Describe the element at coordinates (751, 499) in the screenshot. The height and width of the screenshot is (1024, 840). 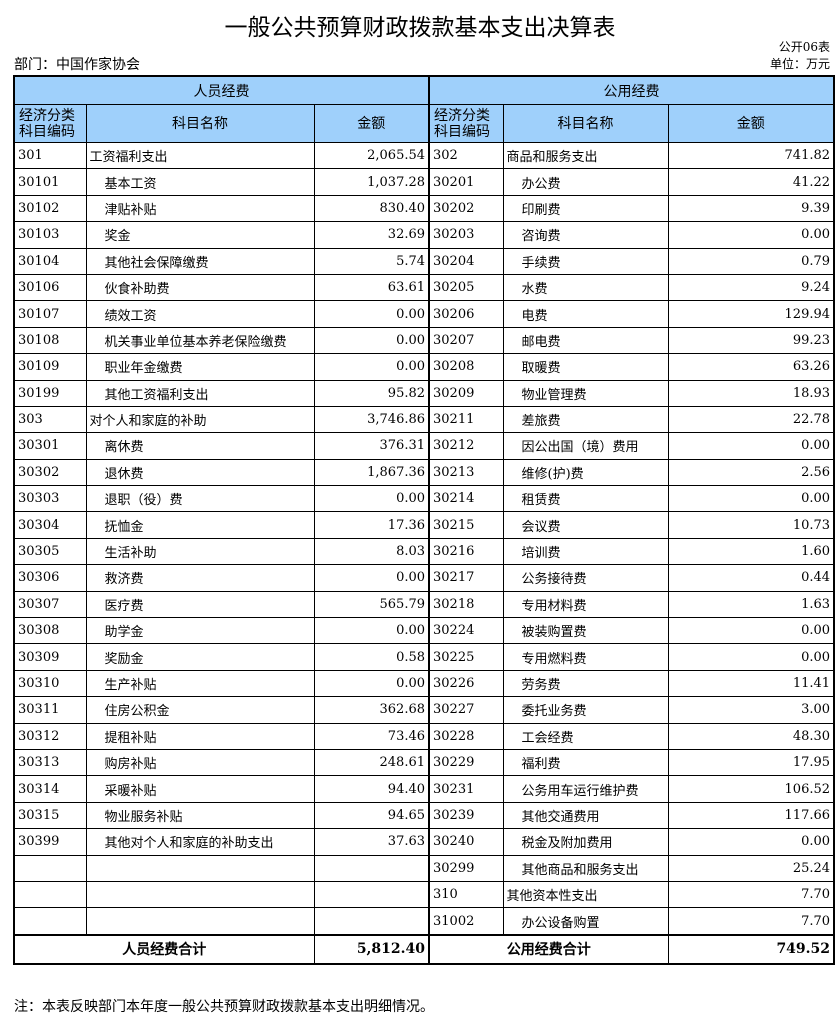
I see `right-amount-cell: 0.00` at that location.